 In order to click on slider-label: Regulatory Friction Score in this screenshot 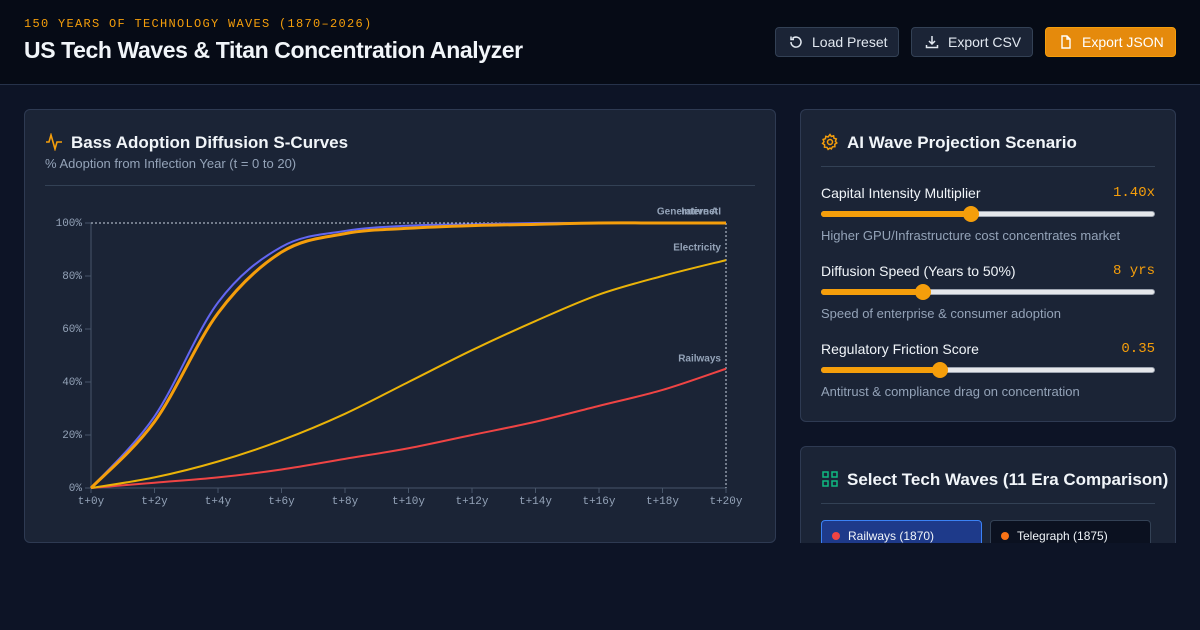, I will do `click(900, 349)`.